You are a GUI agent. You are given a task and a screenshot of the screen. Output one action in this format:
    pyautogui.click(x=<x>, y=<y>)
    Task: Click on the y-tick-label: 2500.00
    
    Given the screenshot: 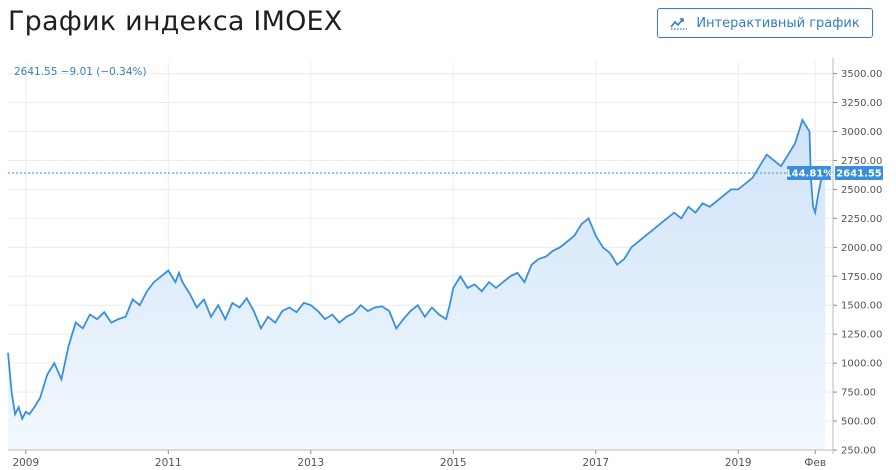 What is the action you would take?
    pyautogui.click(x=861, y=190)
    